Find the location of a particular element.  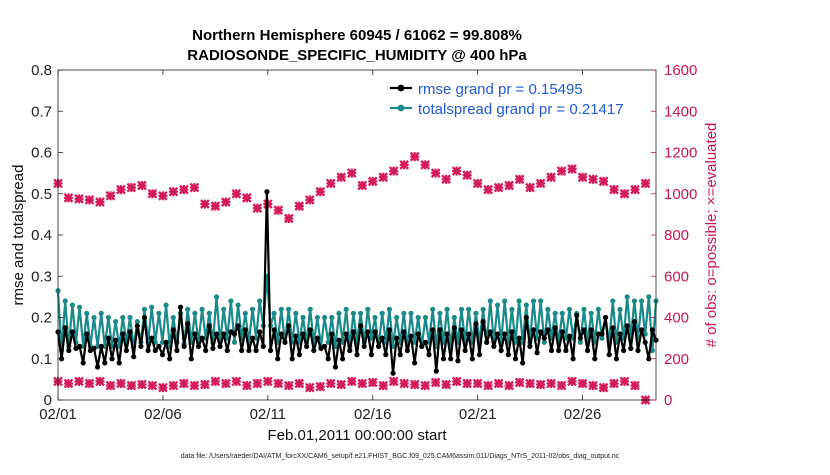

legend-rmse-label: rmse grand pr = 0.15495 is located at coordinates (500, 89).